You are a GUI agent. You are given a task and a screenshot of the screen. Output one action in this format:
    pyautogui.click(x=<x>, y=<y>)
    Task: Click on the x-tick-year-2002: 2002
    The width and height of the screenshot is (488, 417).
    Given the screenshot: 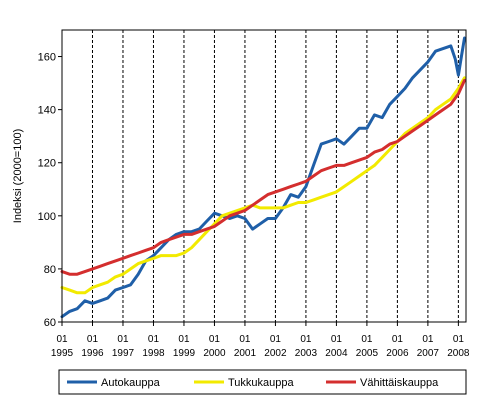 What is the action you would take?
    pyautogui.click(x=275, y=353)
    